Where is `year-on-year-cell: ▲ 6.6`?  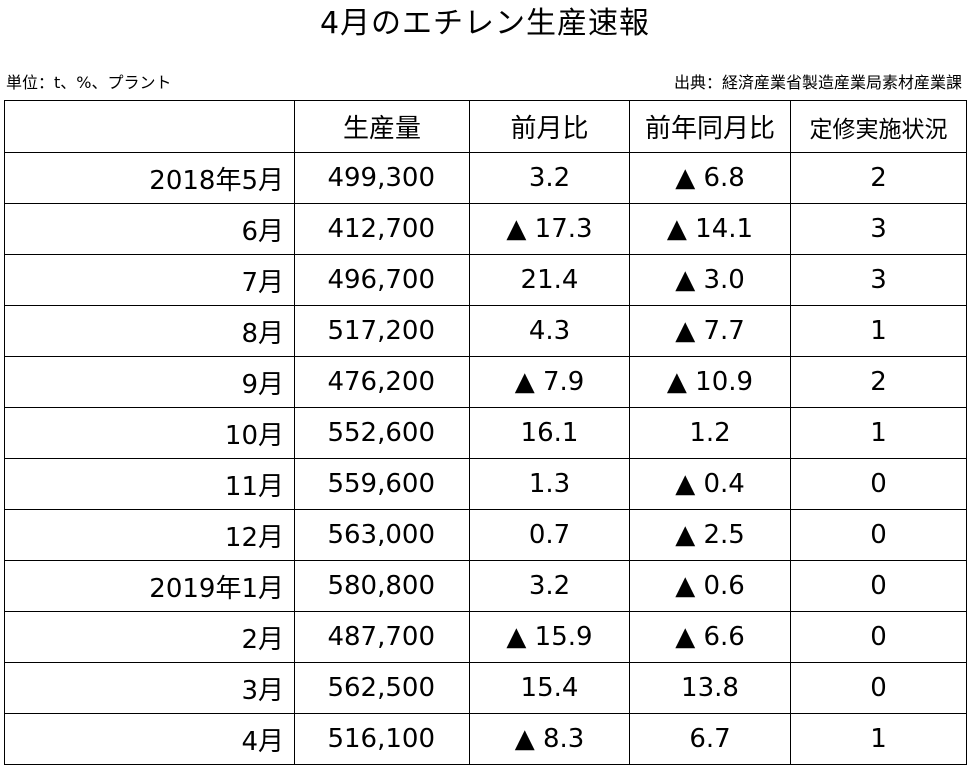 year-on-year-cell: ▲ 6.6 is located at coordinates (710, 637).